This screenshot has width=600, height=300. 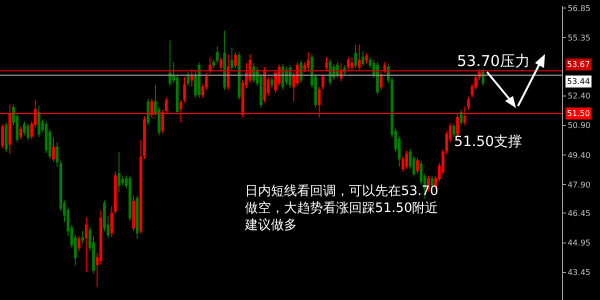 I want to click on ref-line-label: 53.44, so click(x=578, y=81).